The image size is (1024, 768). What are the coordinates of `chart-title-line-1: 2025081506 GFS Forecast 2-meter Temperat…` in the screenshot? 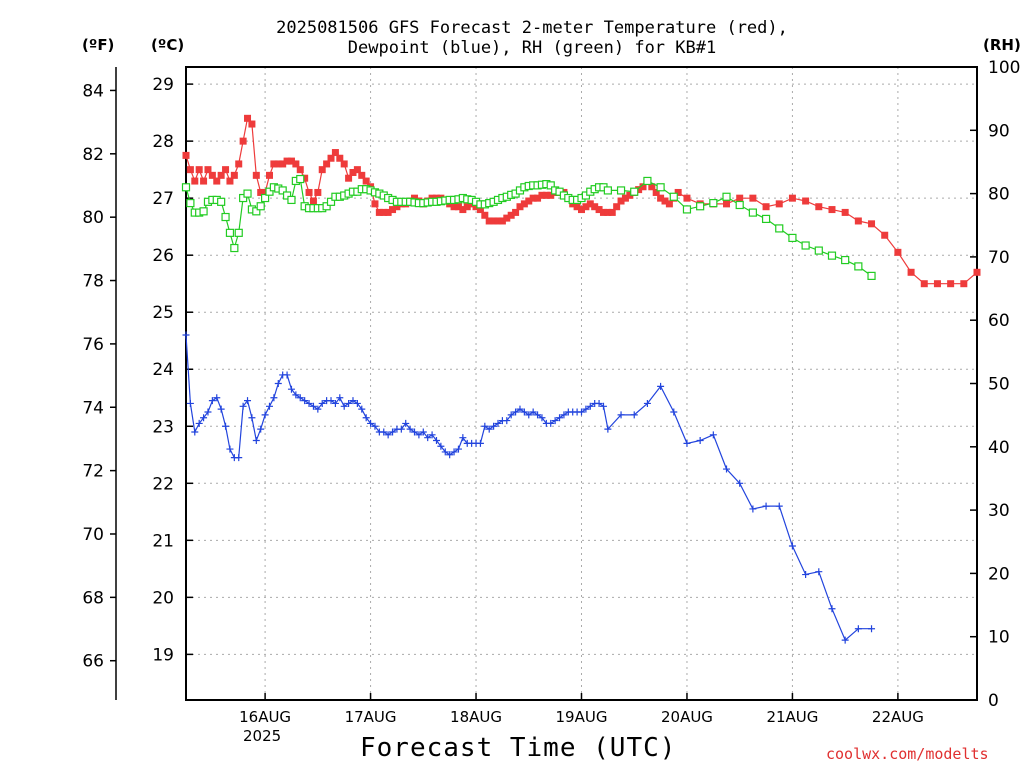 It's located at (532, 28).